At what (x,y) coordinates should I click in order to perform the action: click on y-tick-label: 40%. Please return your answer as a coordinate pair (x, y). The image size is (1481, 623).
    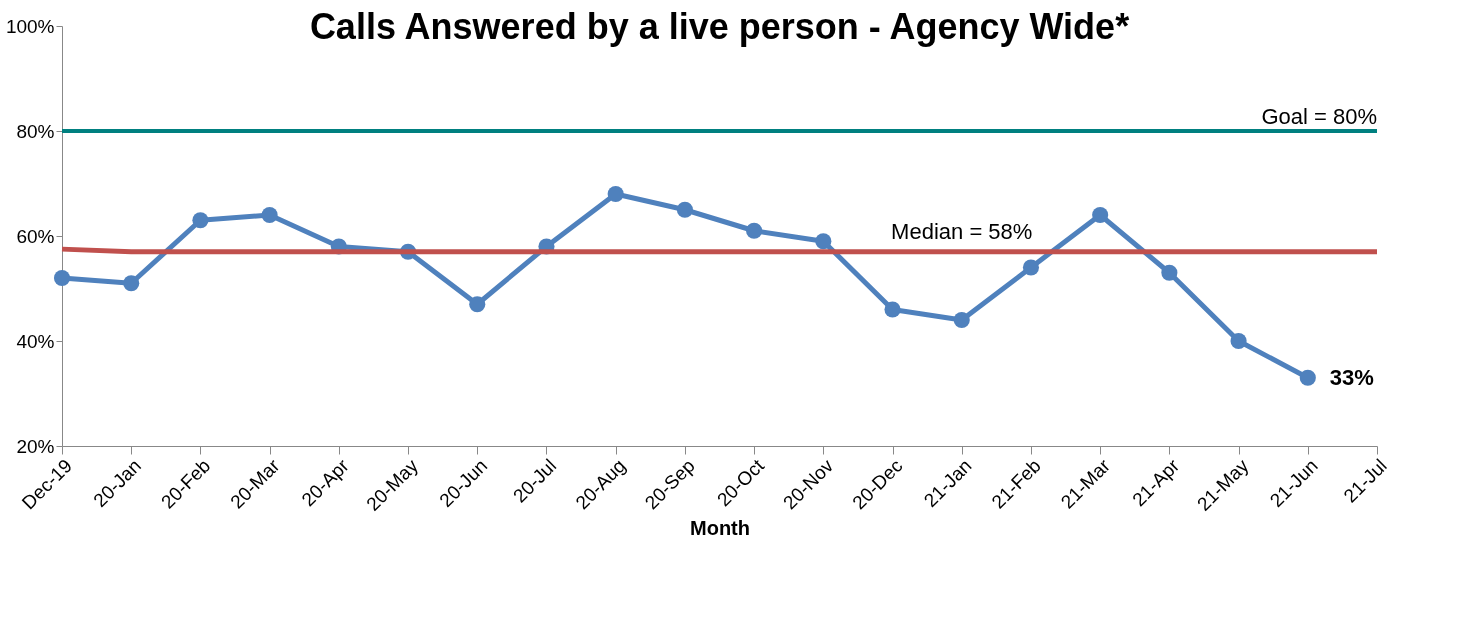
    Looking at the image, I should click on (35, 341).